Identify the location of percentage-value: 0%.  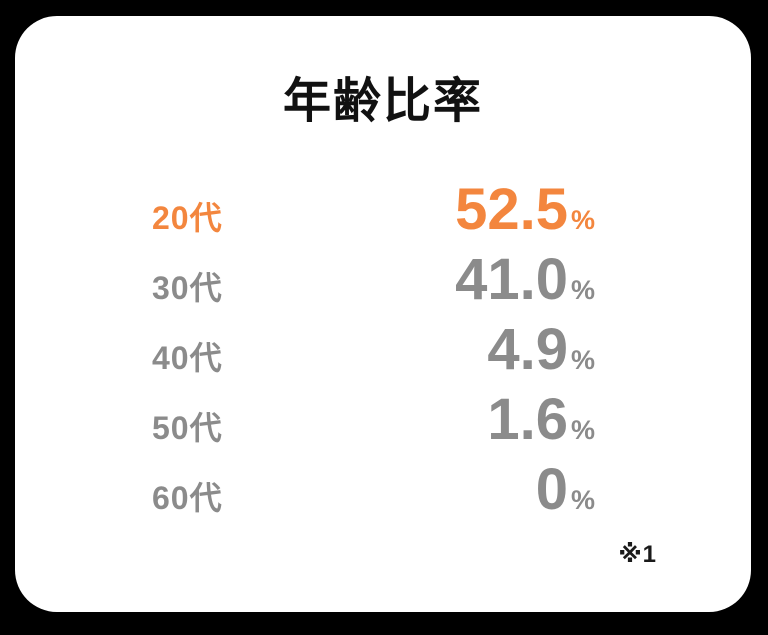
(565, 490).